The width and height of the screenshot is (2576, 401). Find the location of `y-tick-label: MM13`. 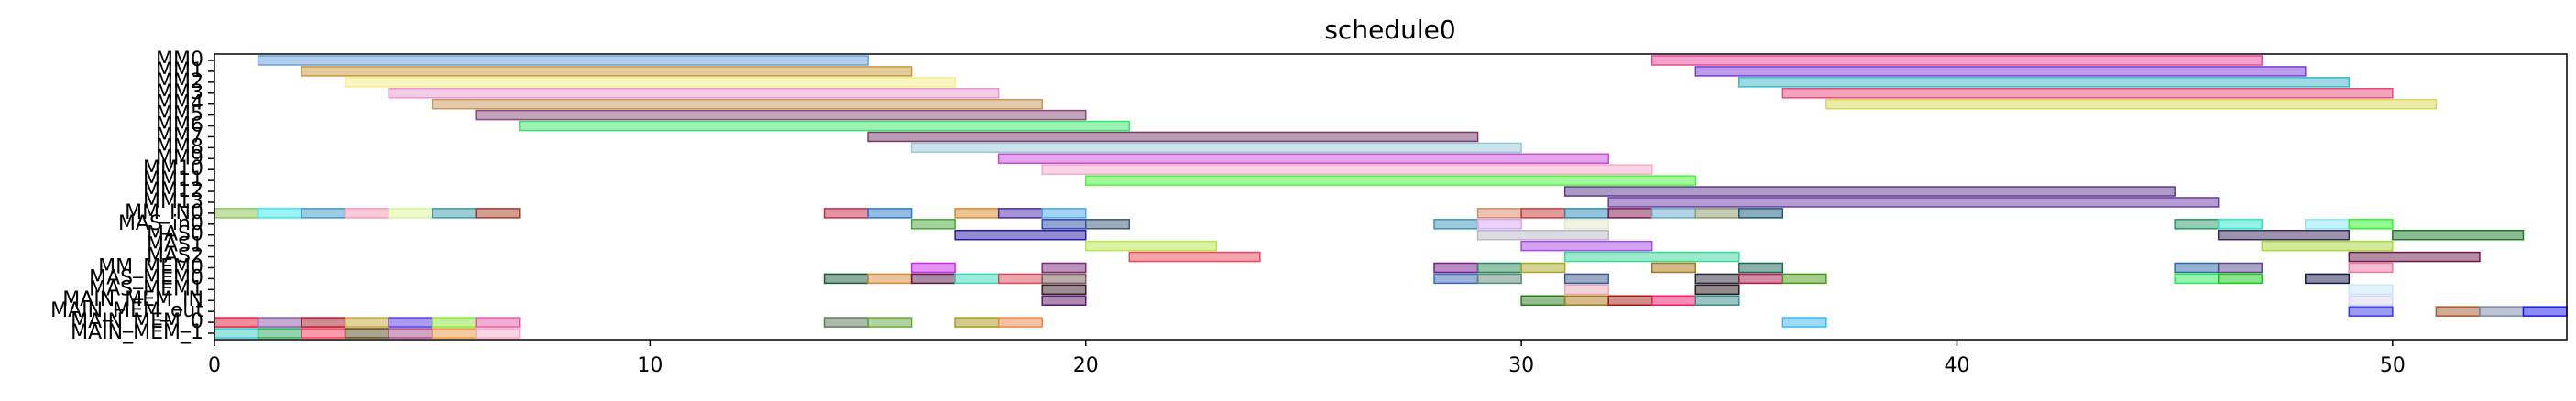

y-tick-label: MM13 is located at coordinates (173, 201).